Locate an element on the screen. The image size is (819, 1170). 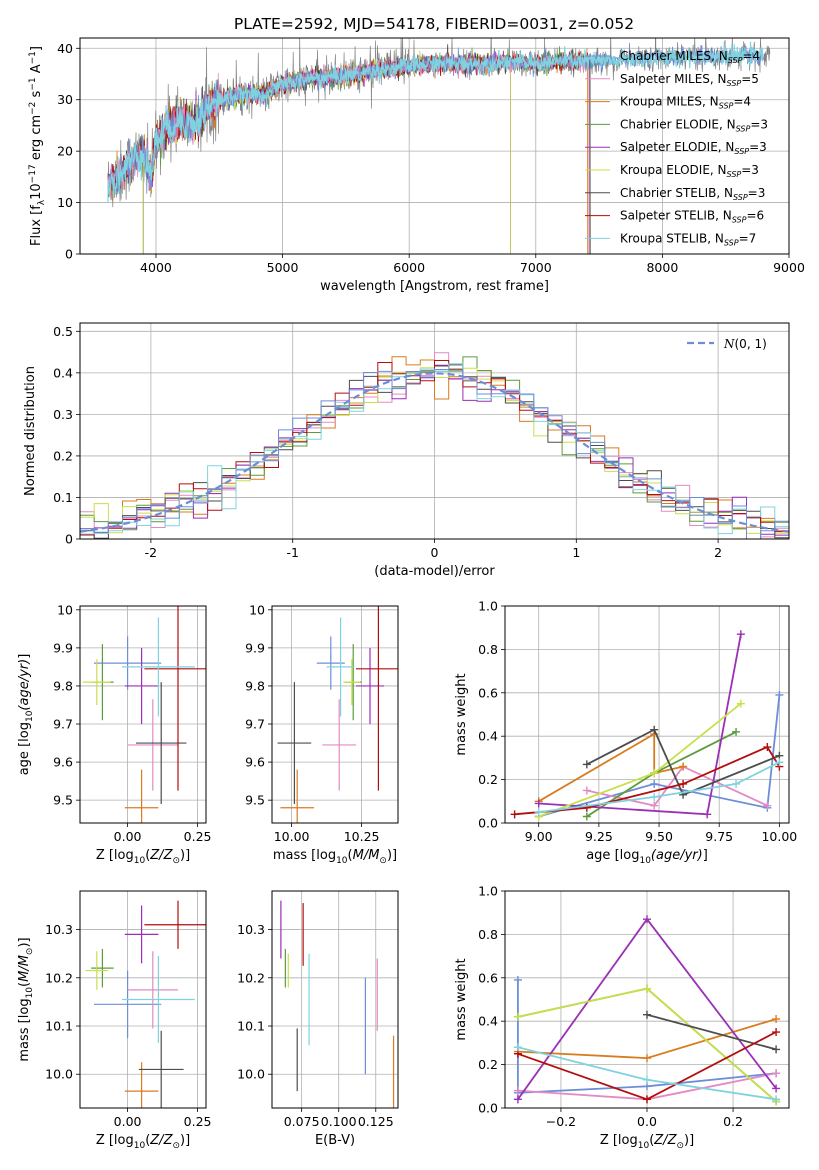
legend-label: N(0, 1) is located at coordinates (745, 344).